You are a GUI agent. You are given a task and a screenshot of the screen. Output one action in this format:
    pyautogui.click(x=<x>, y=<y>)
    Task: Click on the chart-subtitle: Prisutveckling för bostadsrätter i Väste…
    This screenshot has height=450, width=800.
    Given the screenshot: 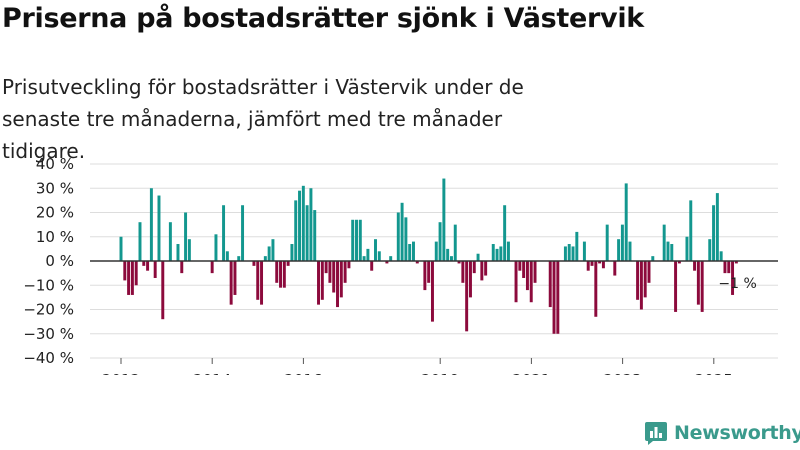 What is the action you would take?
    pyautogui.click(x=263, y=119)
    